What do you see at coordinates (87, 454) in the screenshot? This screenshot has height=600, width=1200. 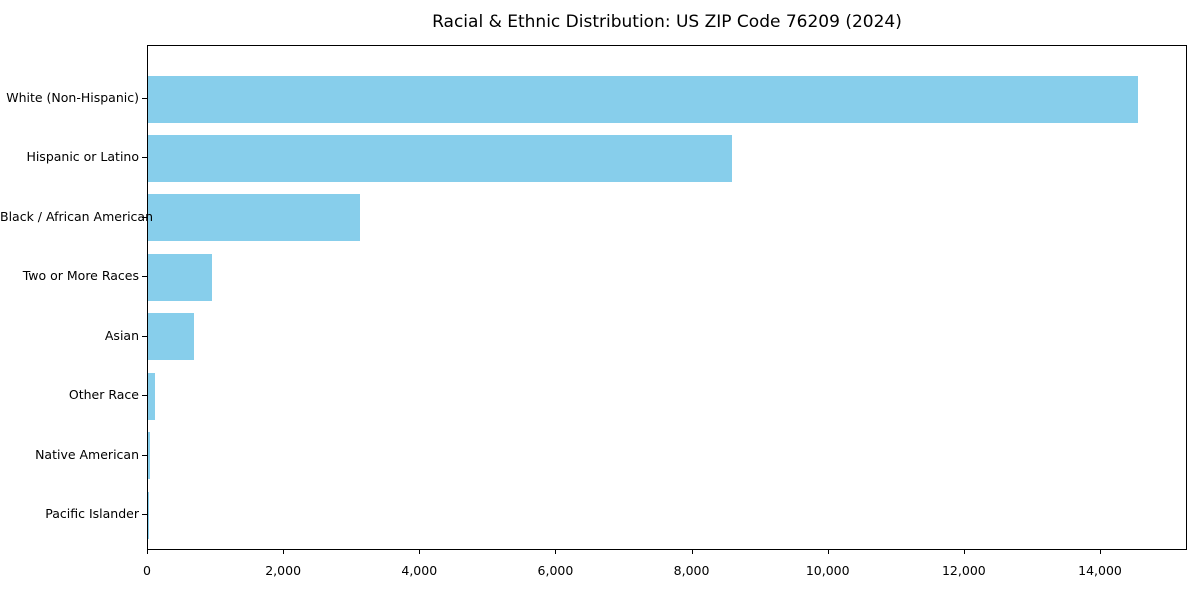 I see `y-axis-label-native-american: Native American` at bounding box center [87, 454].